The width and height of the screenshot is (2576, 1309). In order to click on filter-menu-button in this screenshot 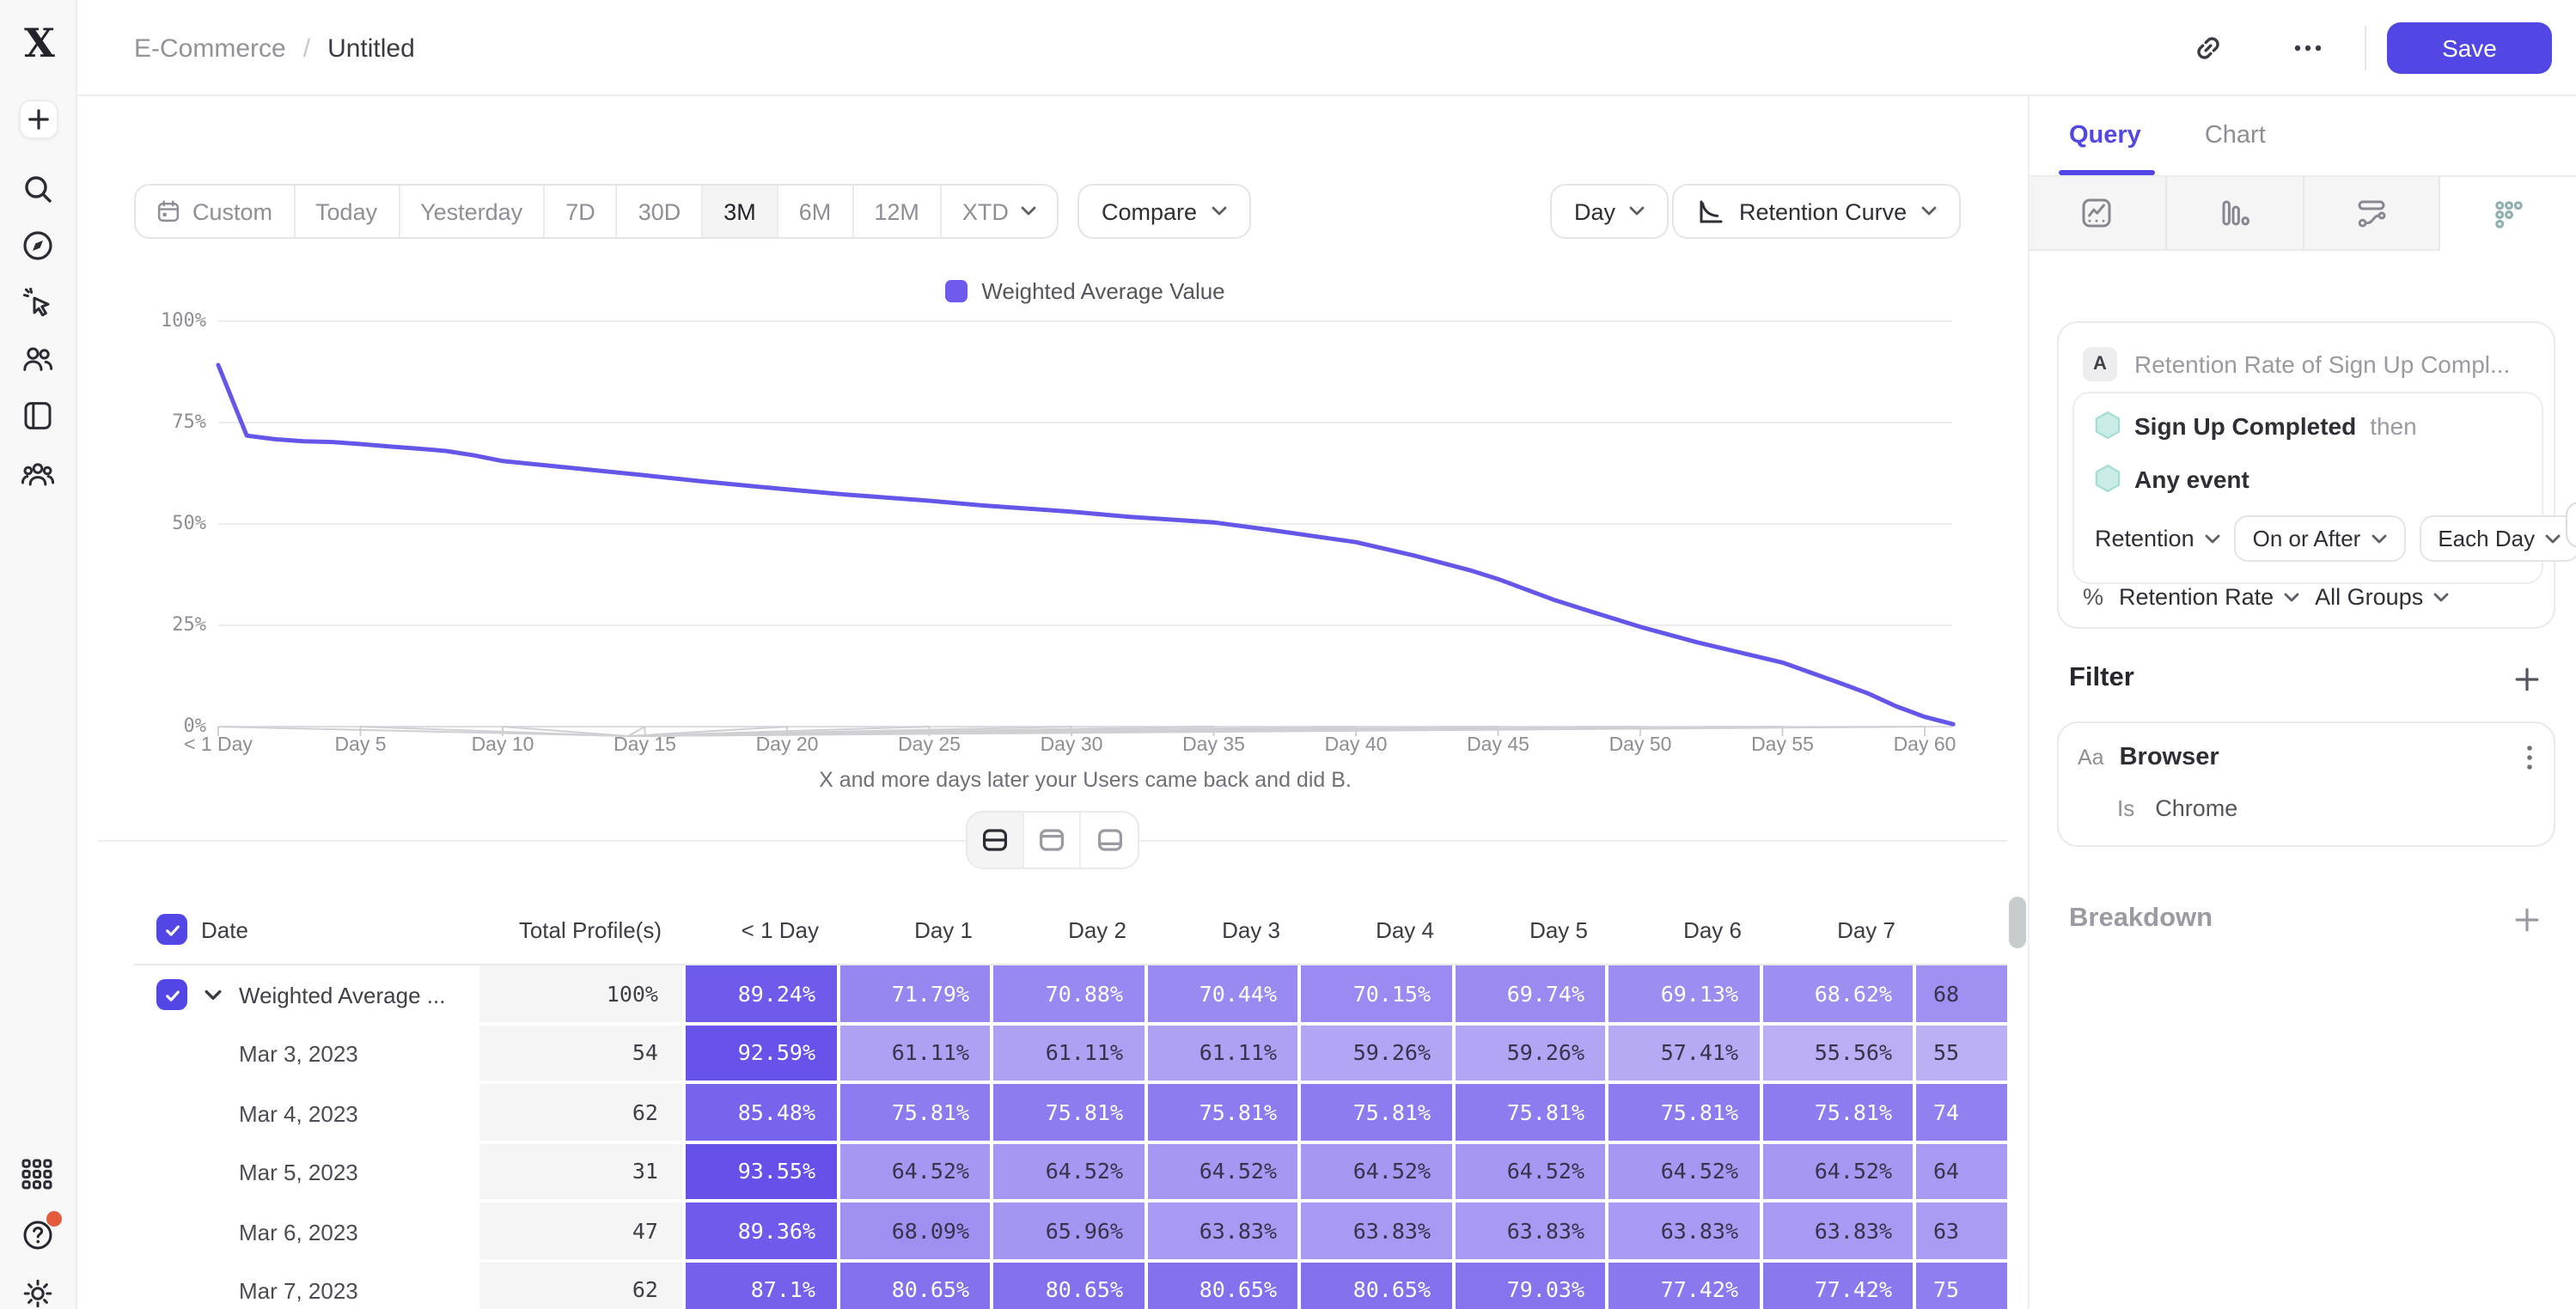, I will do `click(2529, 757)`.